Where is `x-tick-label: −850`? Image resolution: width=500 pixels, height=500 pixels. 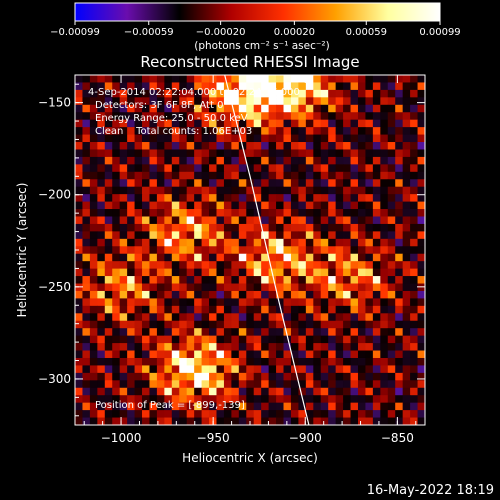 x-tick-label: −850 is located at coordinates (397, 438).